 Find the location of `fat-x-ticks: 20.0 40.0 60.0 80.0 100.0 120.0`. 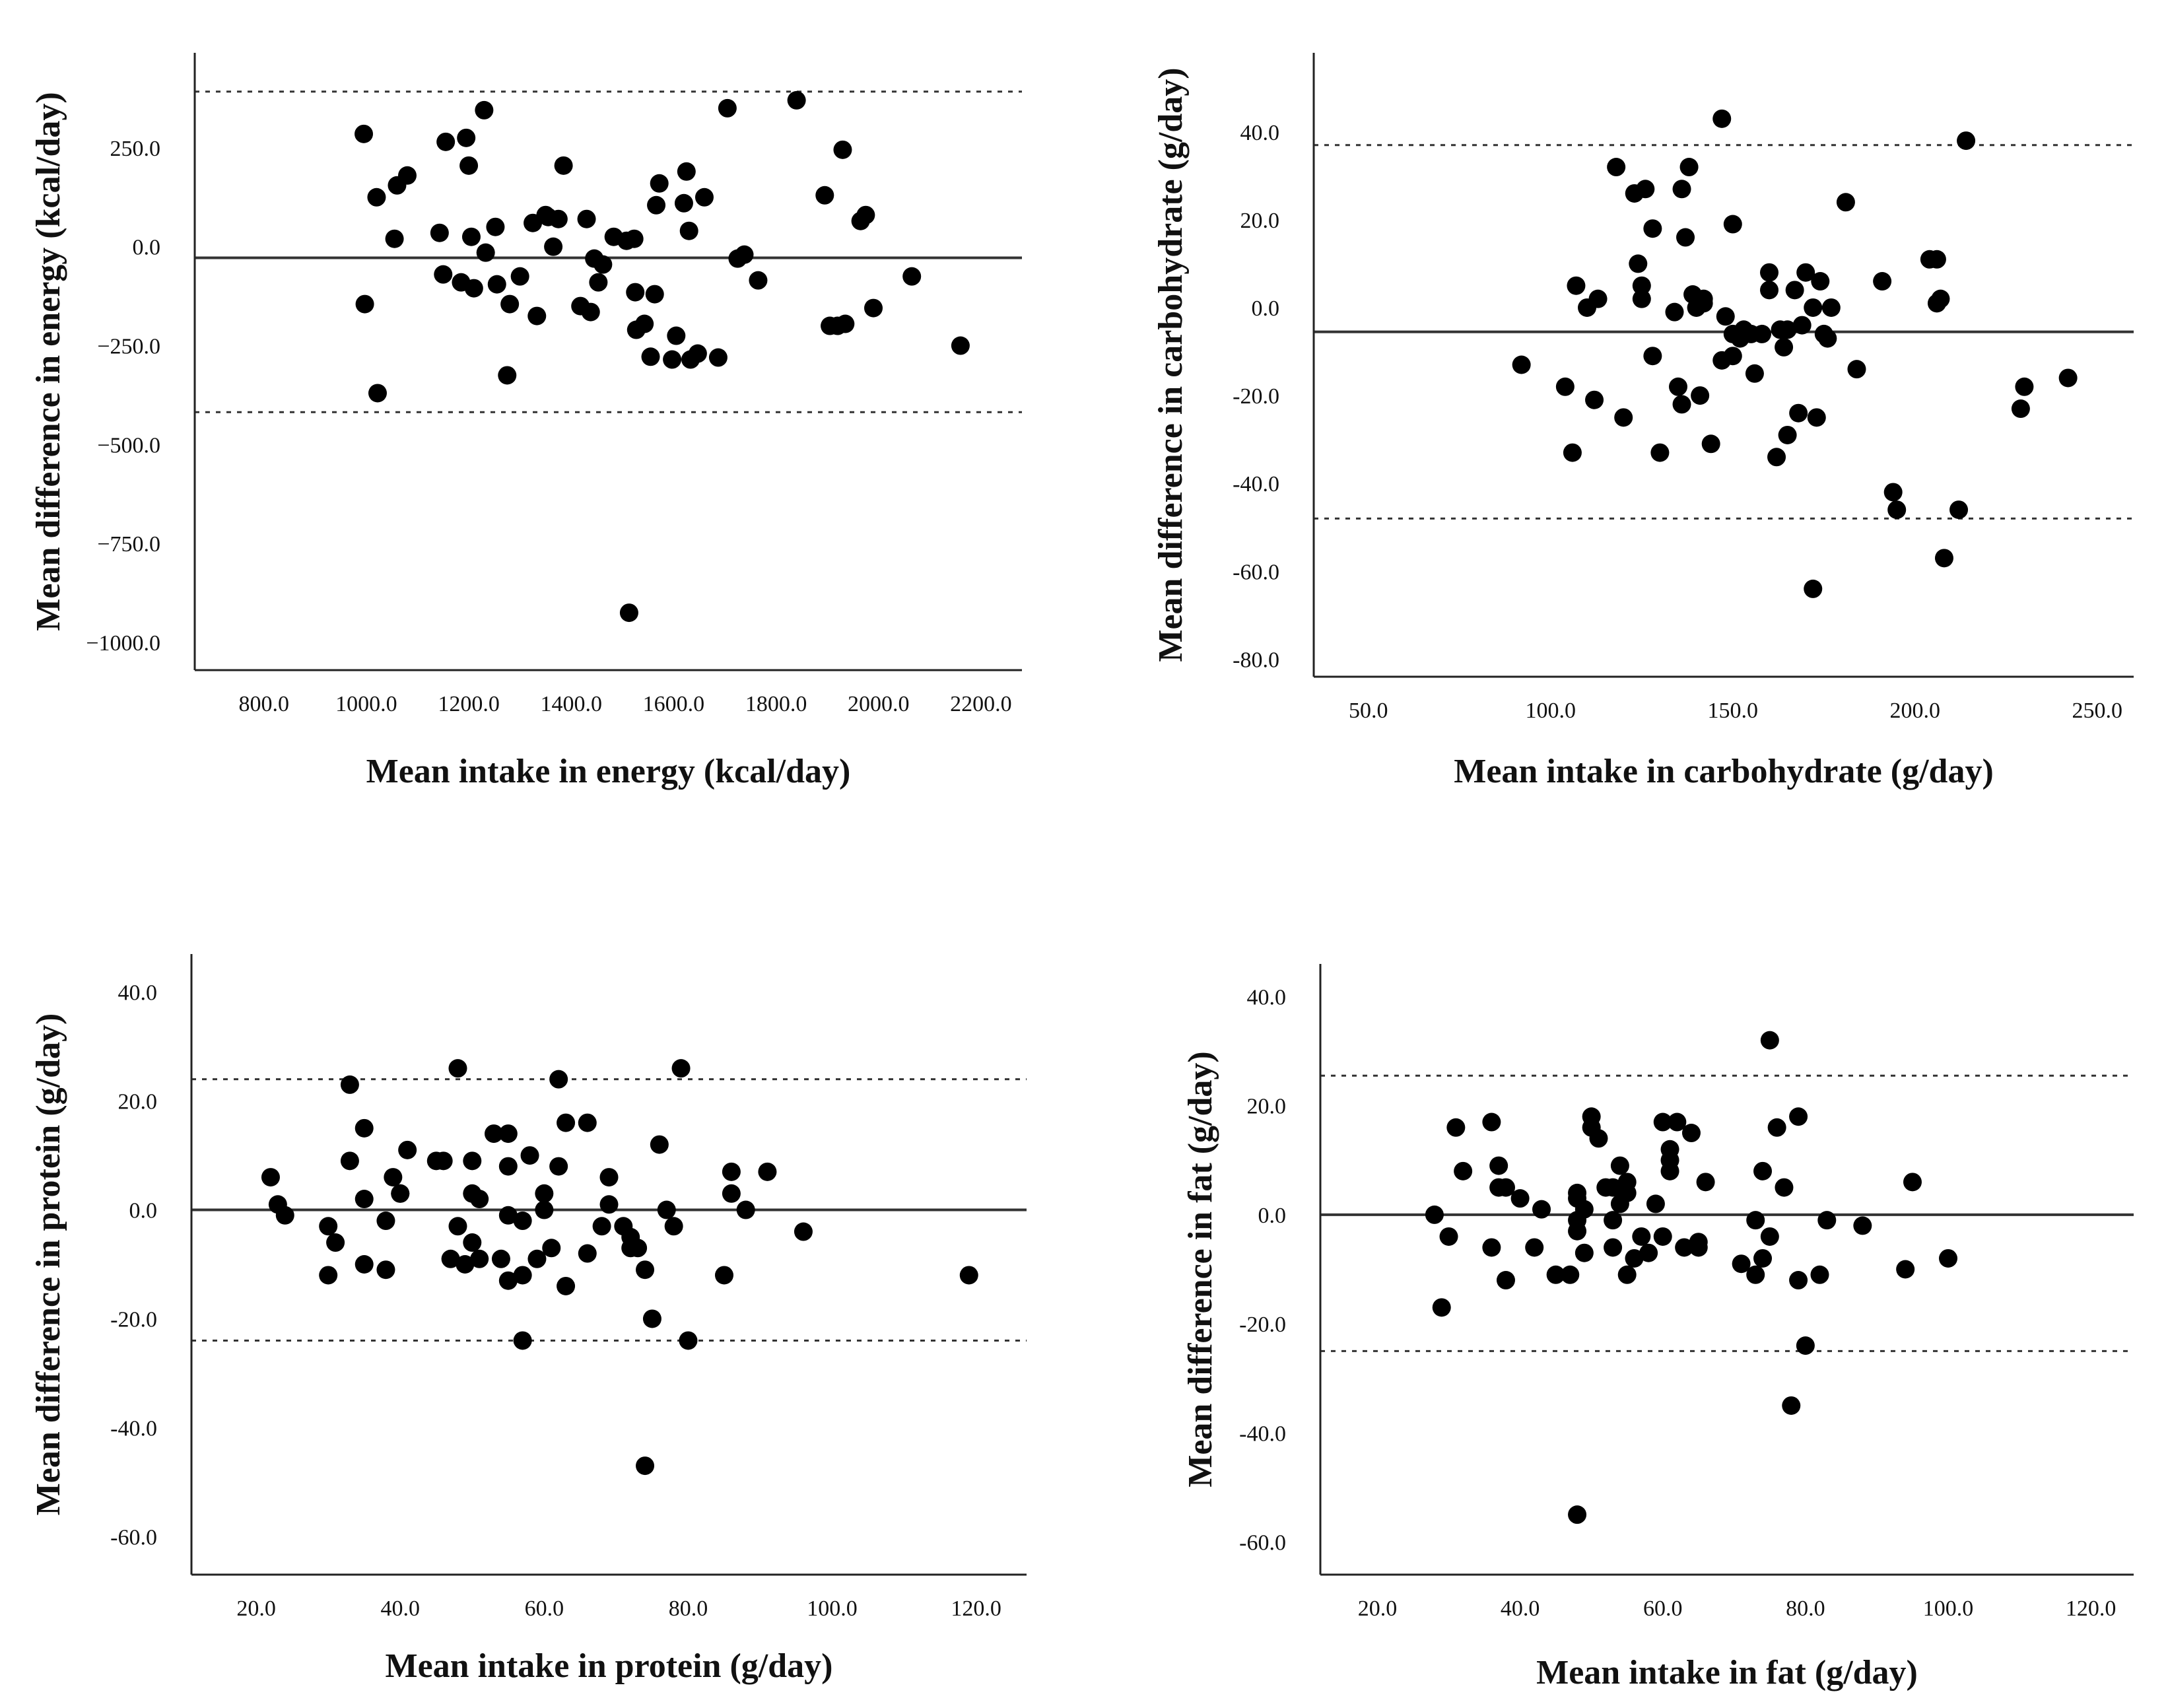

fat-x-ticks: 20.0 40.0 60.0 80.0 100.0 120.0 is located at coordinates (1737, 1608).